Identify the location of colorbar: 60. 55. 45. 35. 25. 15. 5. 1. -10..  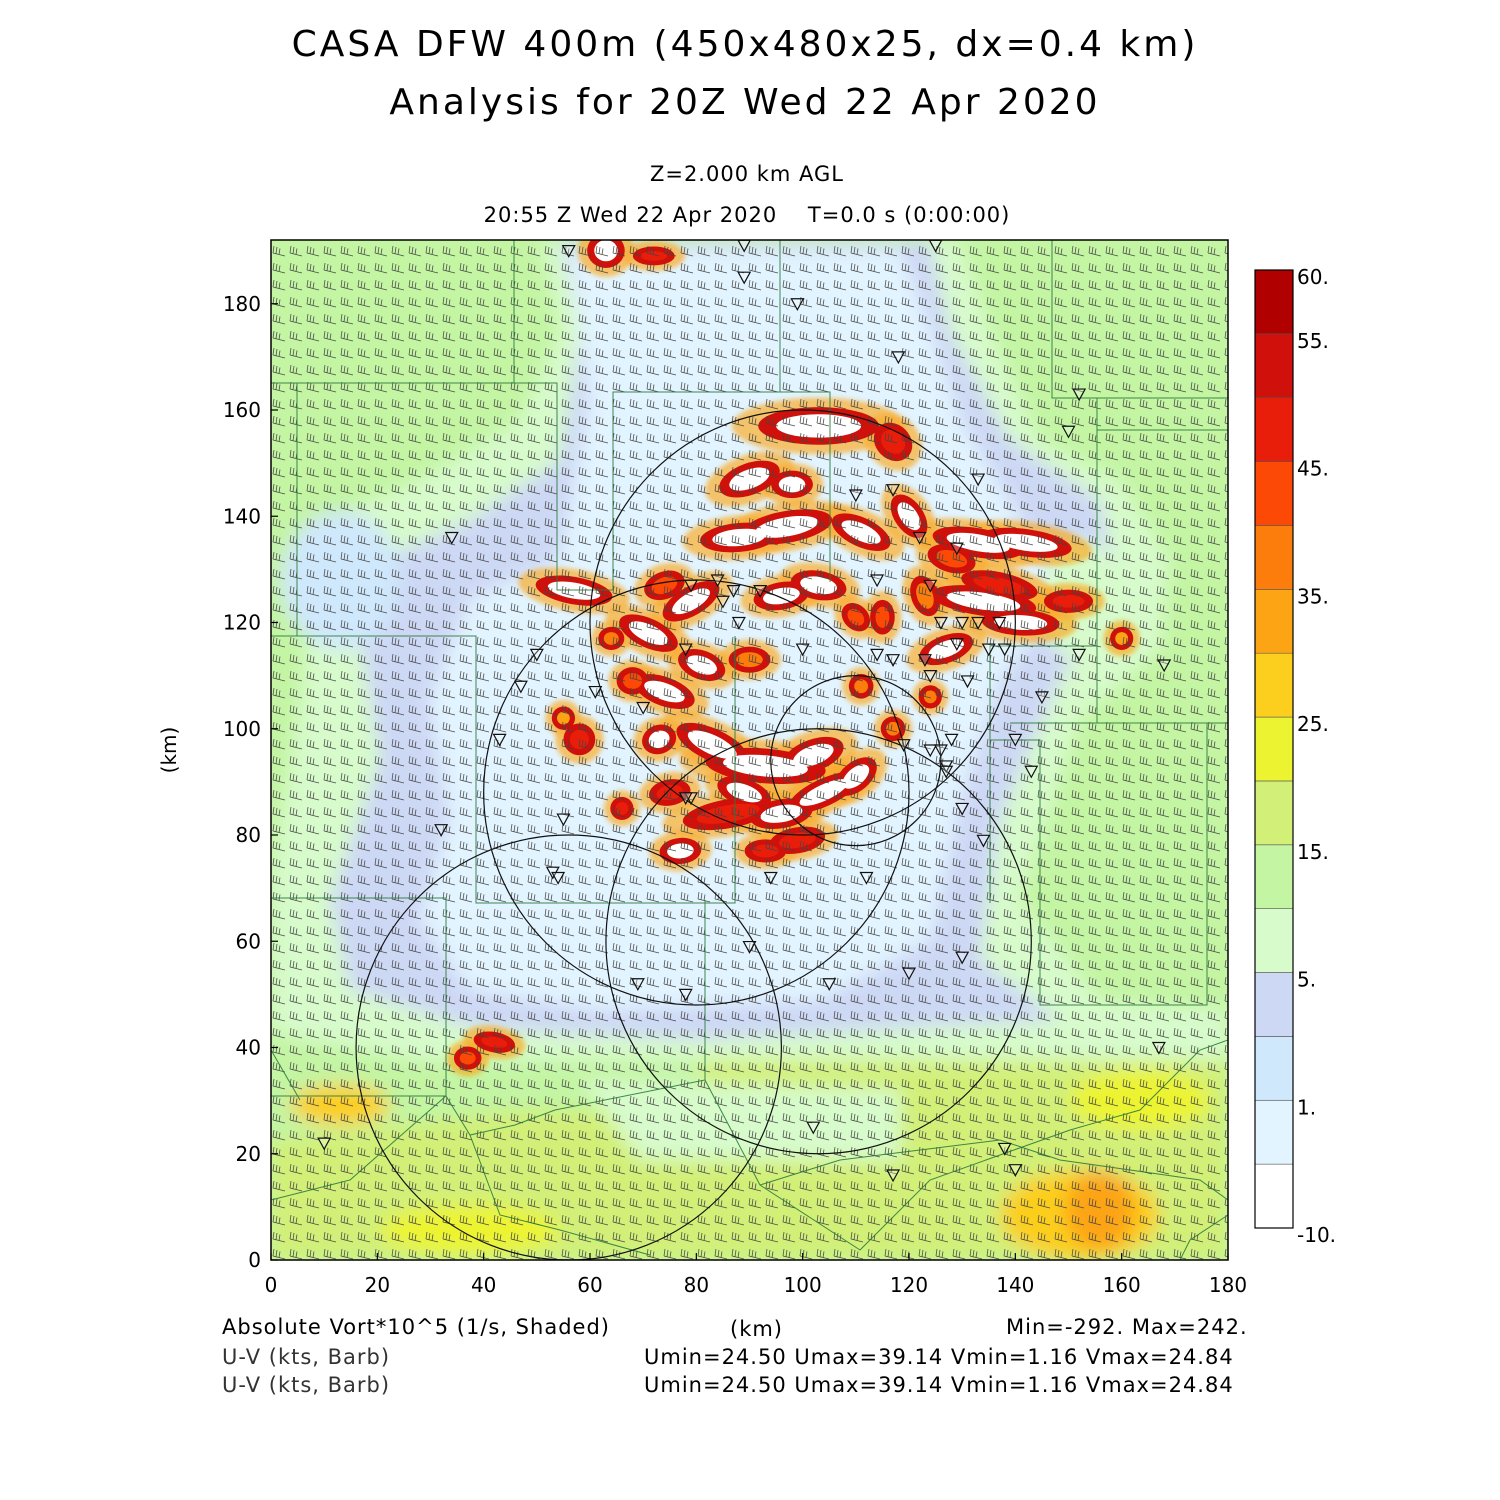
(1295, 756).